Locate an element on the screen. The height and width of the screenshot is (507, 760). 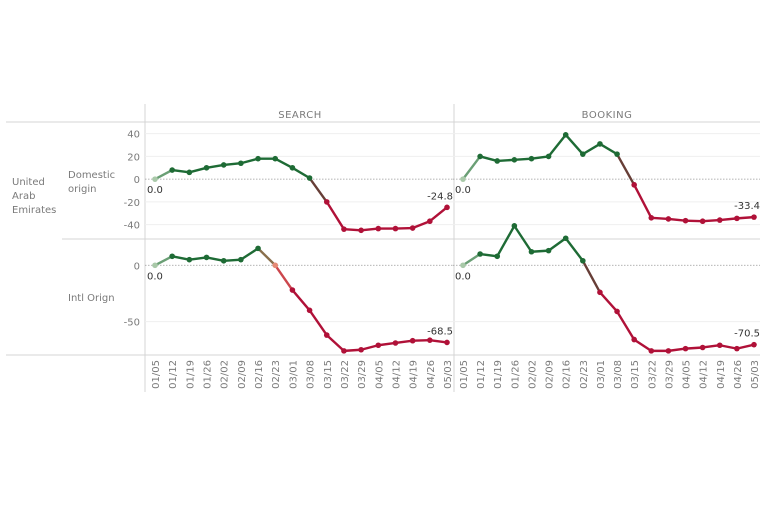
x-tick-label: 04/05 is located at coordinates (379, 374).